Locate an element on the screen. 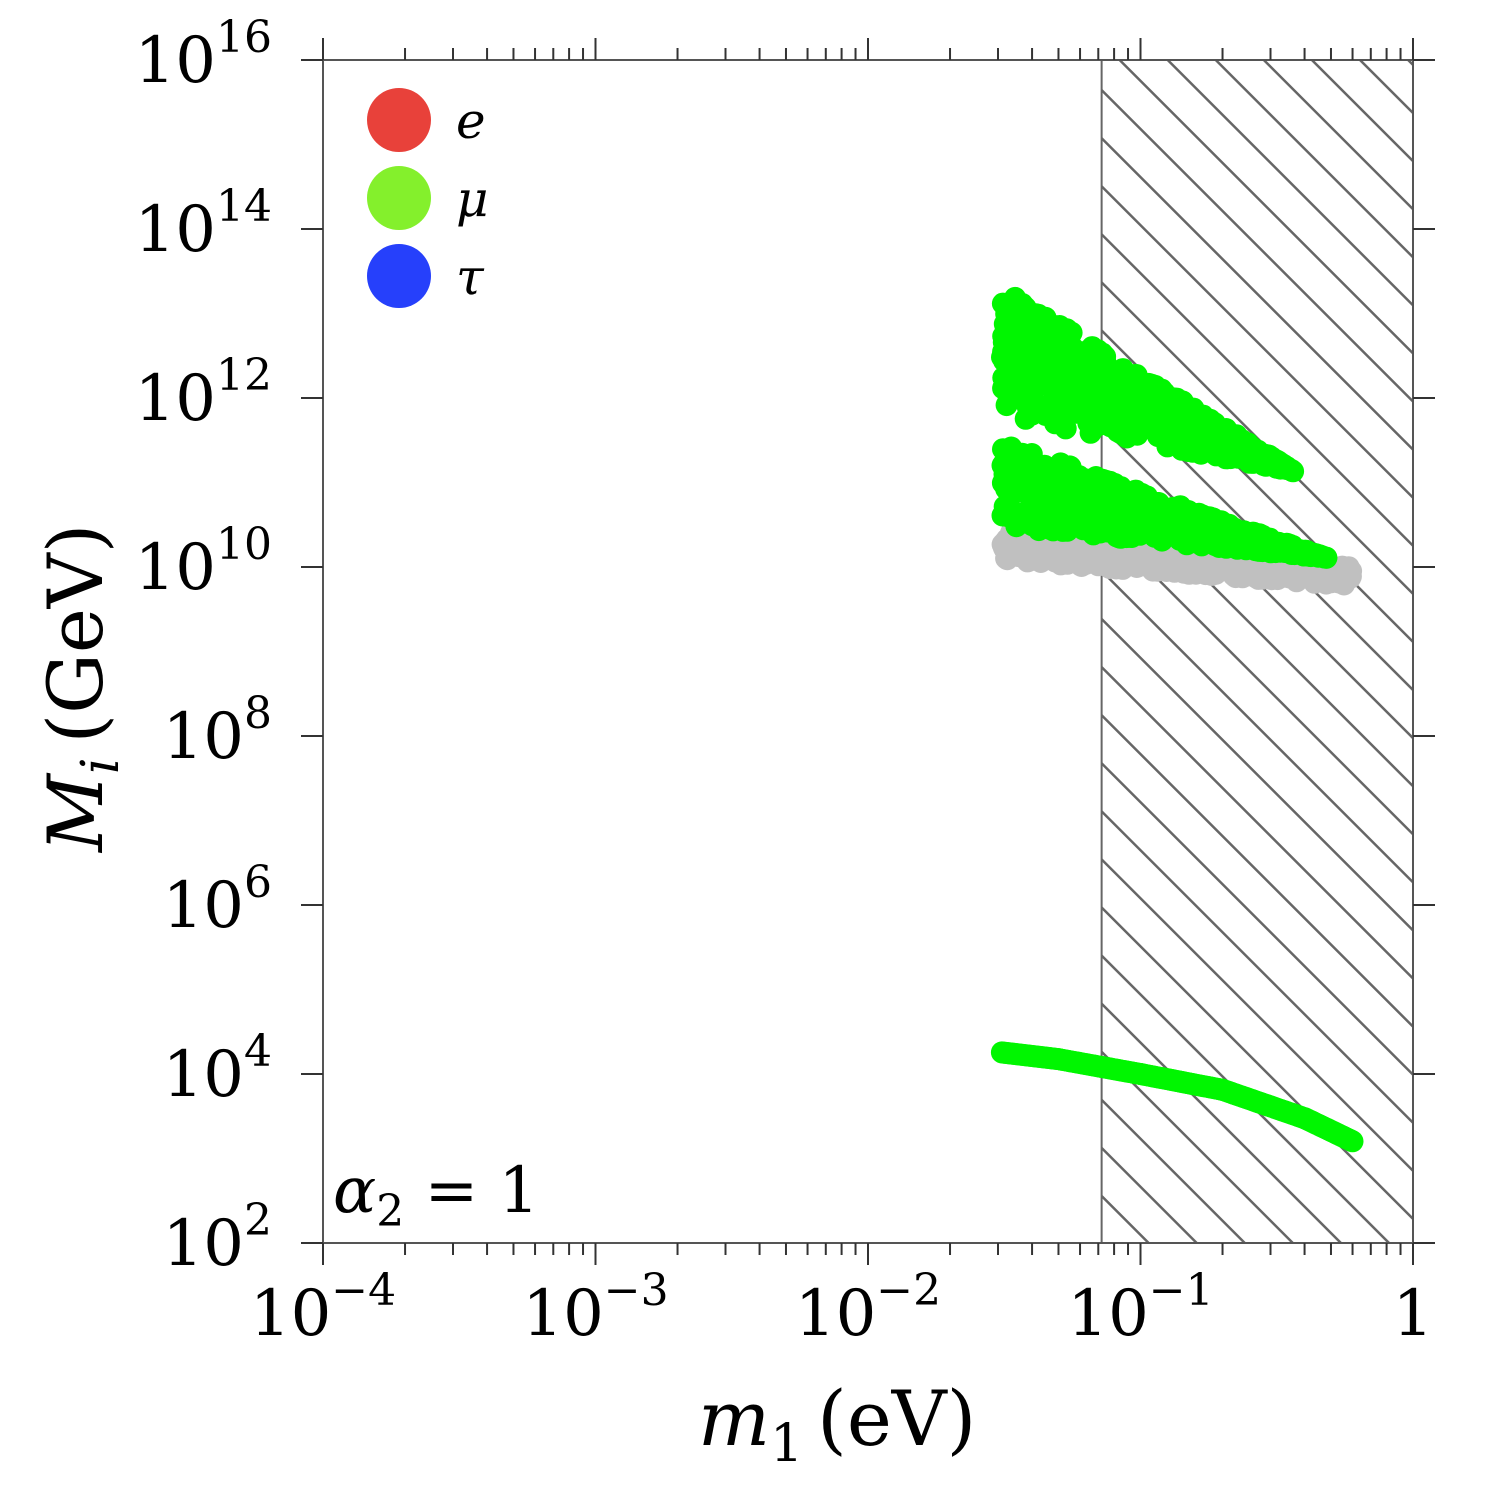 The width and height of the screenshot is (1500, 1500). legend: eμτ is located at coordinates (428, 198).